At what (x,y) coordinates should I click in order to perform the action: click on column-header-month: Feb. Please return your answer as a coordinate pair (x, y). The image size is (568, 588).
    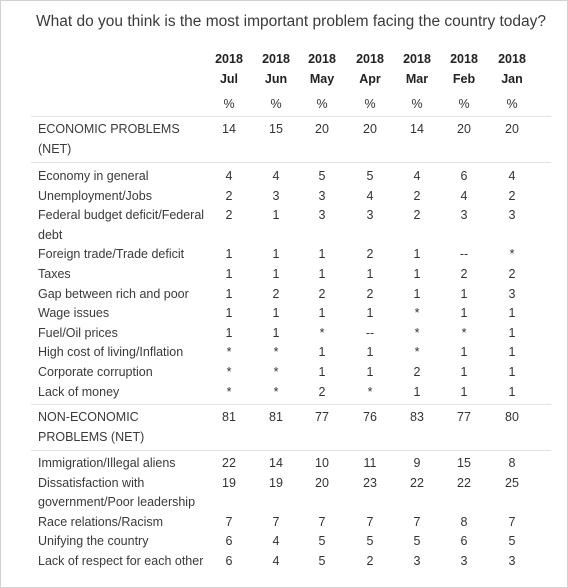
    Looking at the image, I should click on (464, 79).